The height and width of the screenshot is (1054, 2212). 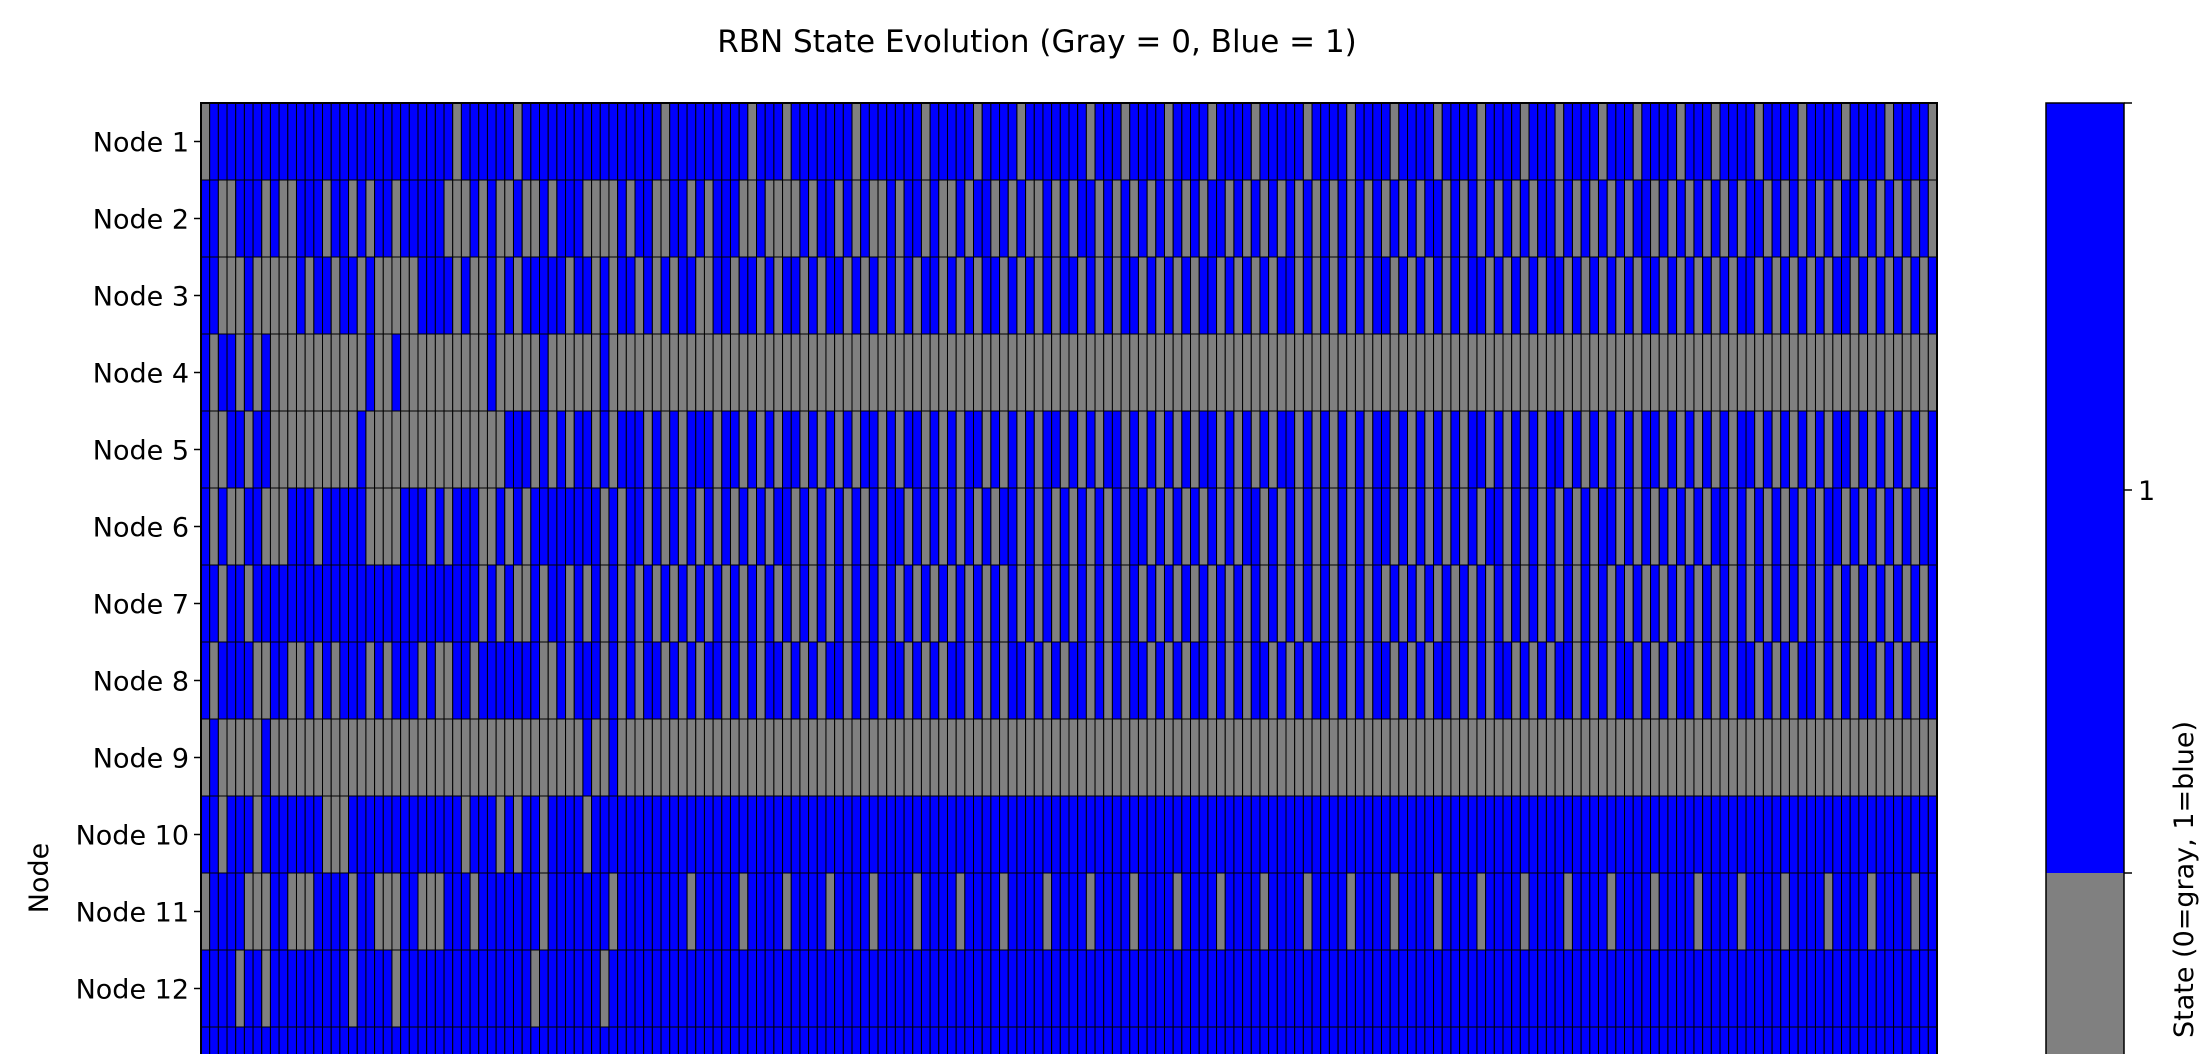 I want to click on y-tick-label: Node 6, so click(x=141, y=528).